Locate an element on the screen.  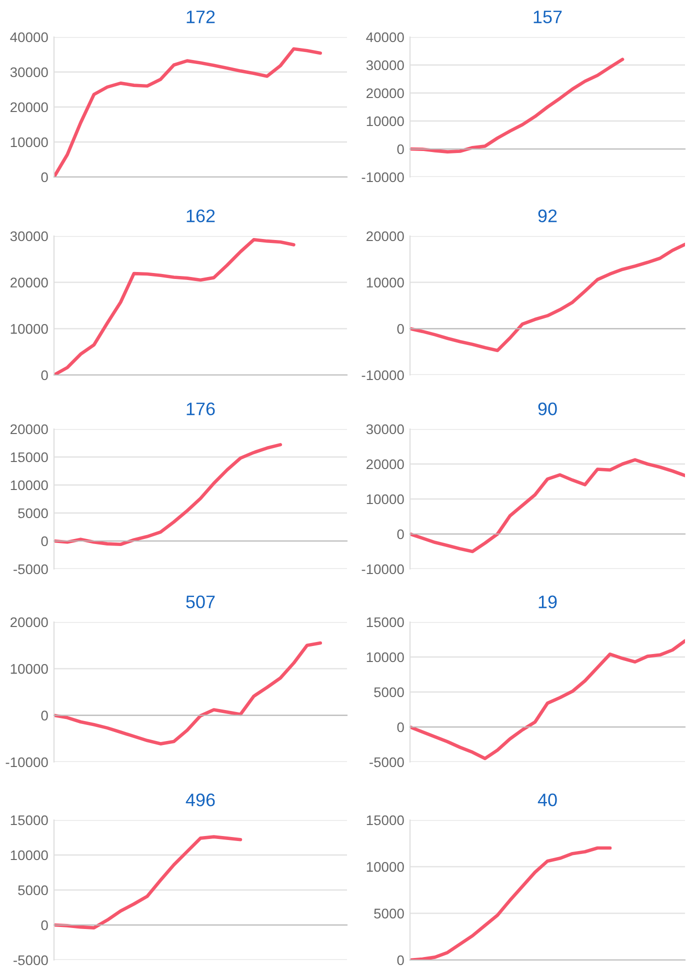
chart-title: 157 is located at coordinates (548, 17).